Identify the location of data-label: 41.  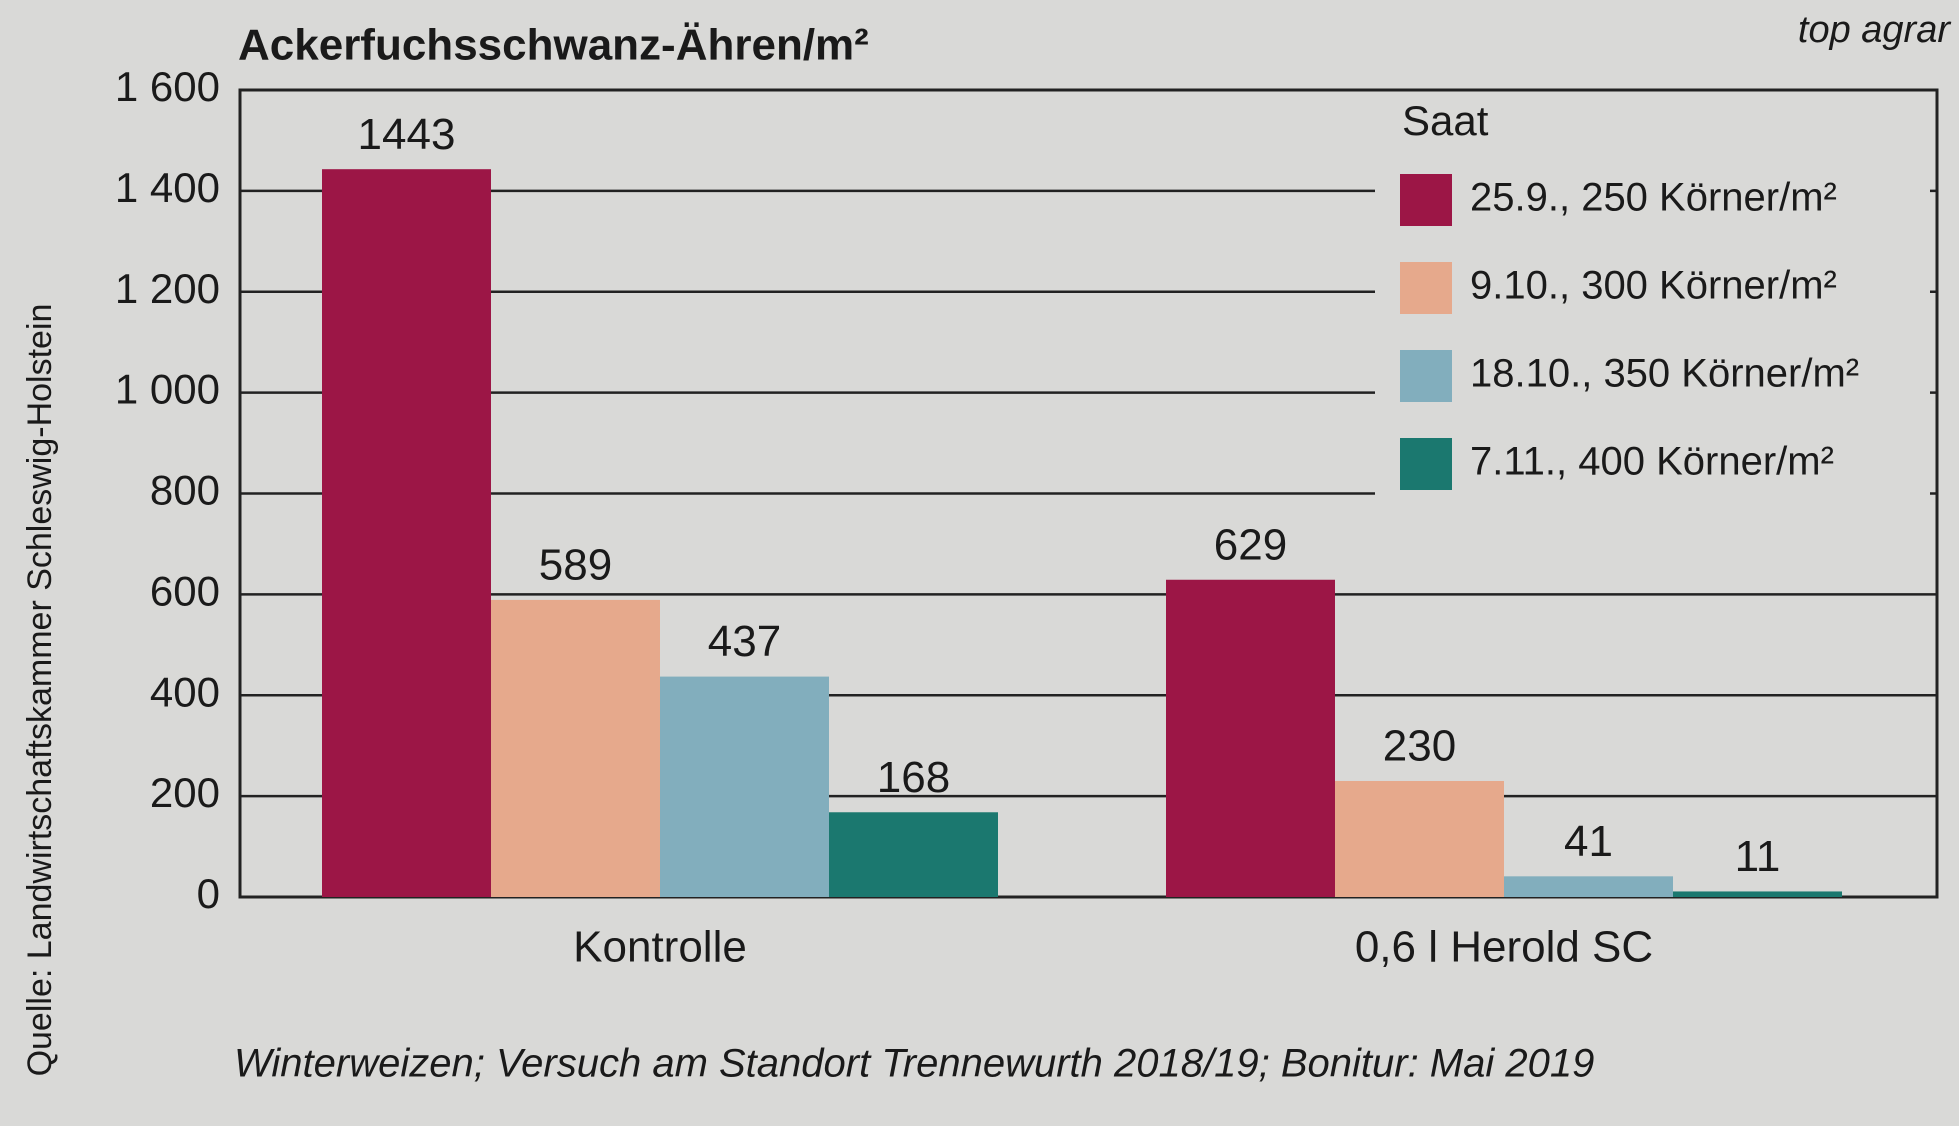
(1588, 841).